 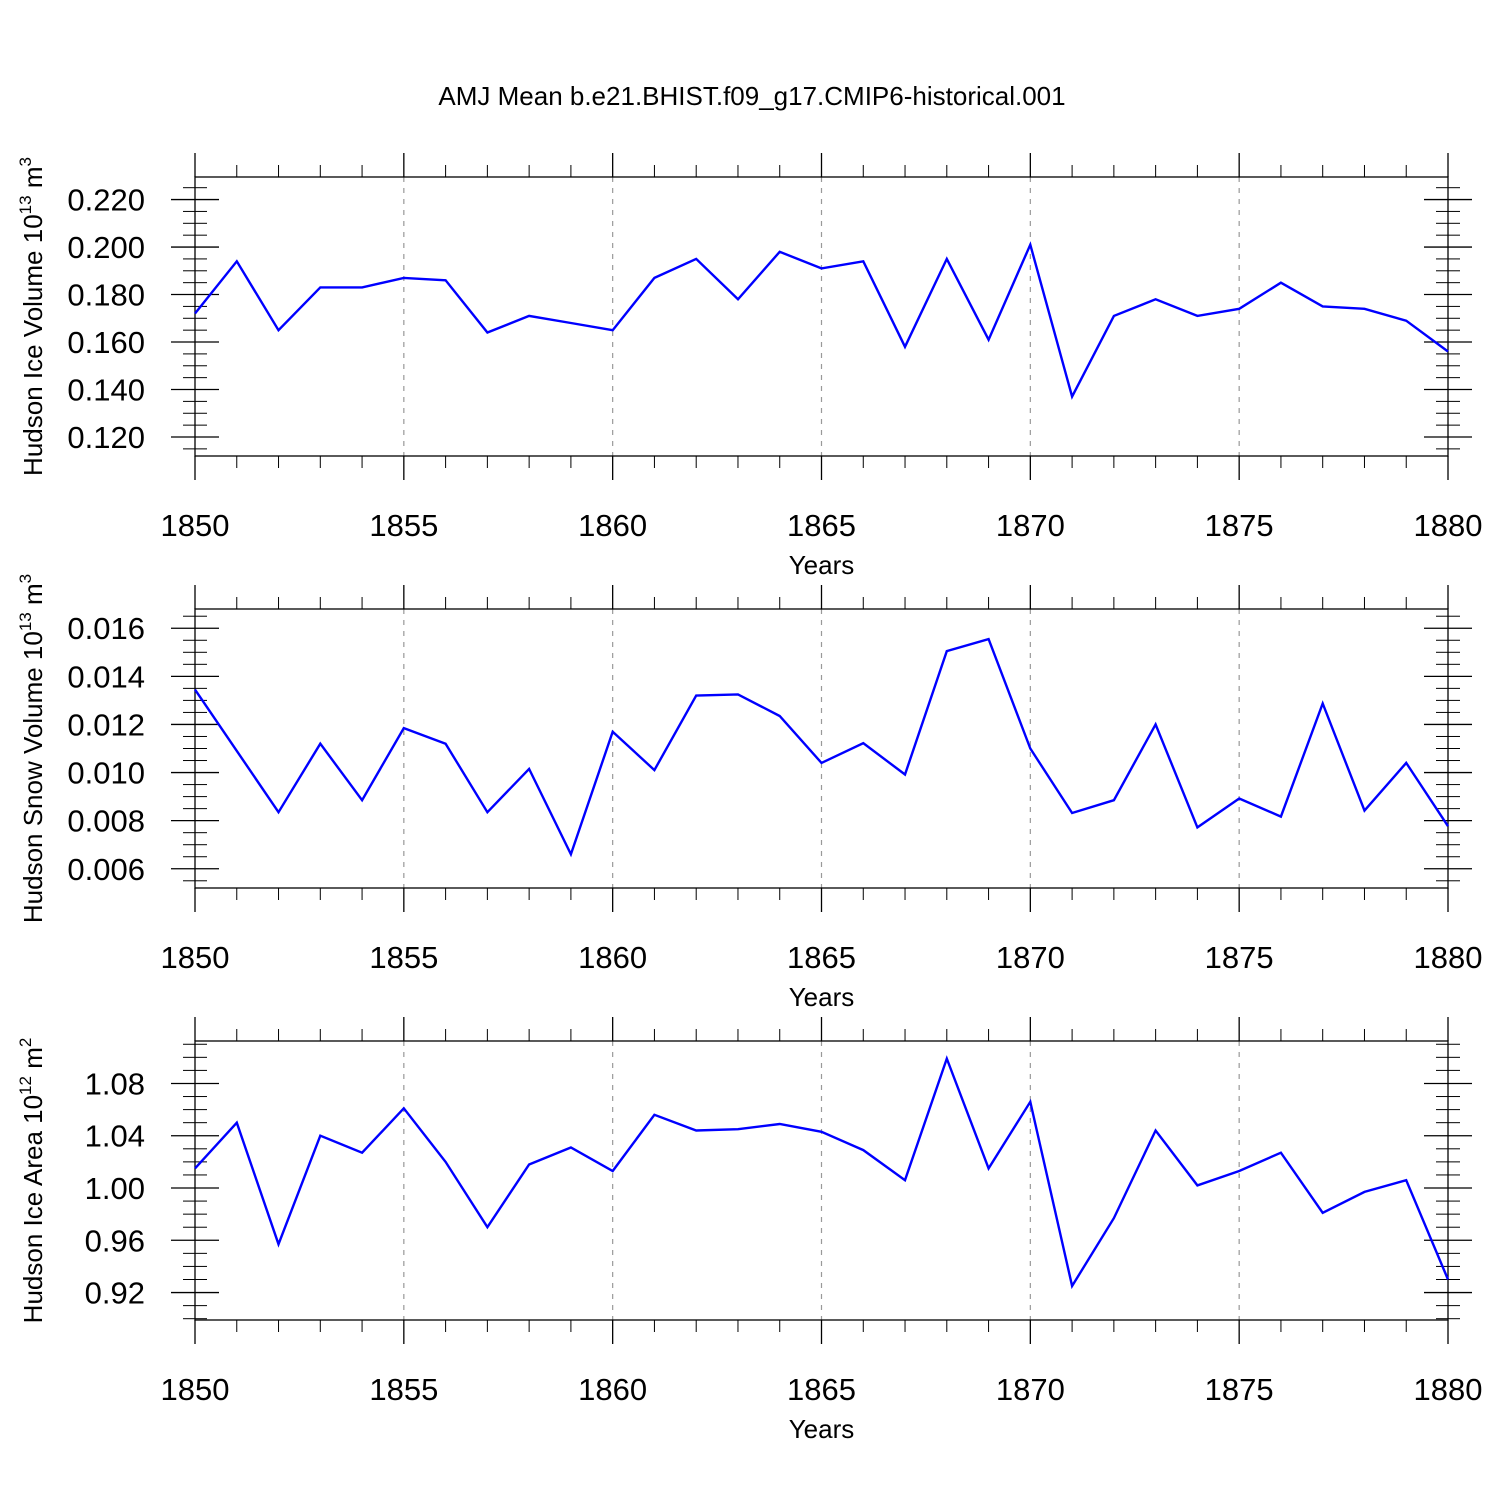 What do you see at coordinates (821, 320) in the screenshot?
I see `series-line-ice-volume` at bounding box center [821, 320].